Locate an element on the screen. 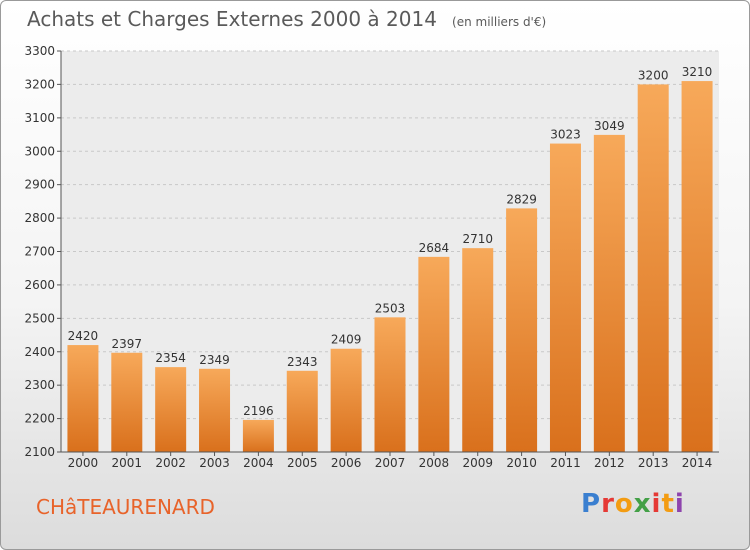  proxiti-logo: Proxiti is located at coordinates (633, 504).